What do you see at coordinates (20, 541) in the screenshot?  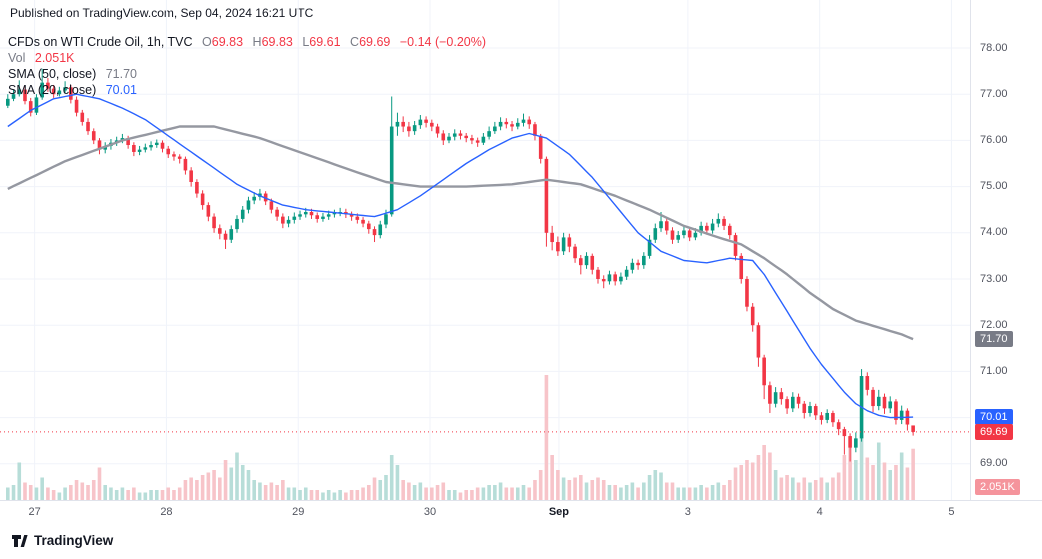 I see `tradingview-logo-icon` at bounding box center [20, 541].